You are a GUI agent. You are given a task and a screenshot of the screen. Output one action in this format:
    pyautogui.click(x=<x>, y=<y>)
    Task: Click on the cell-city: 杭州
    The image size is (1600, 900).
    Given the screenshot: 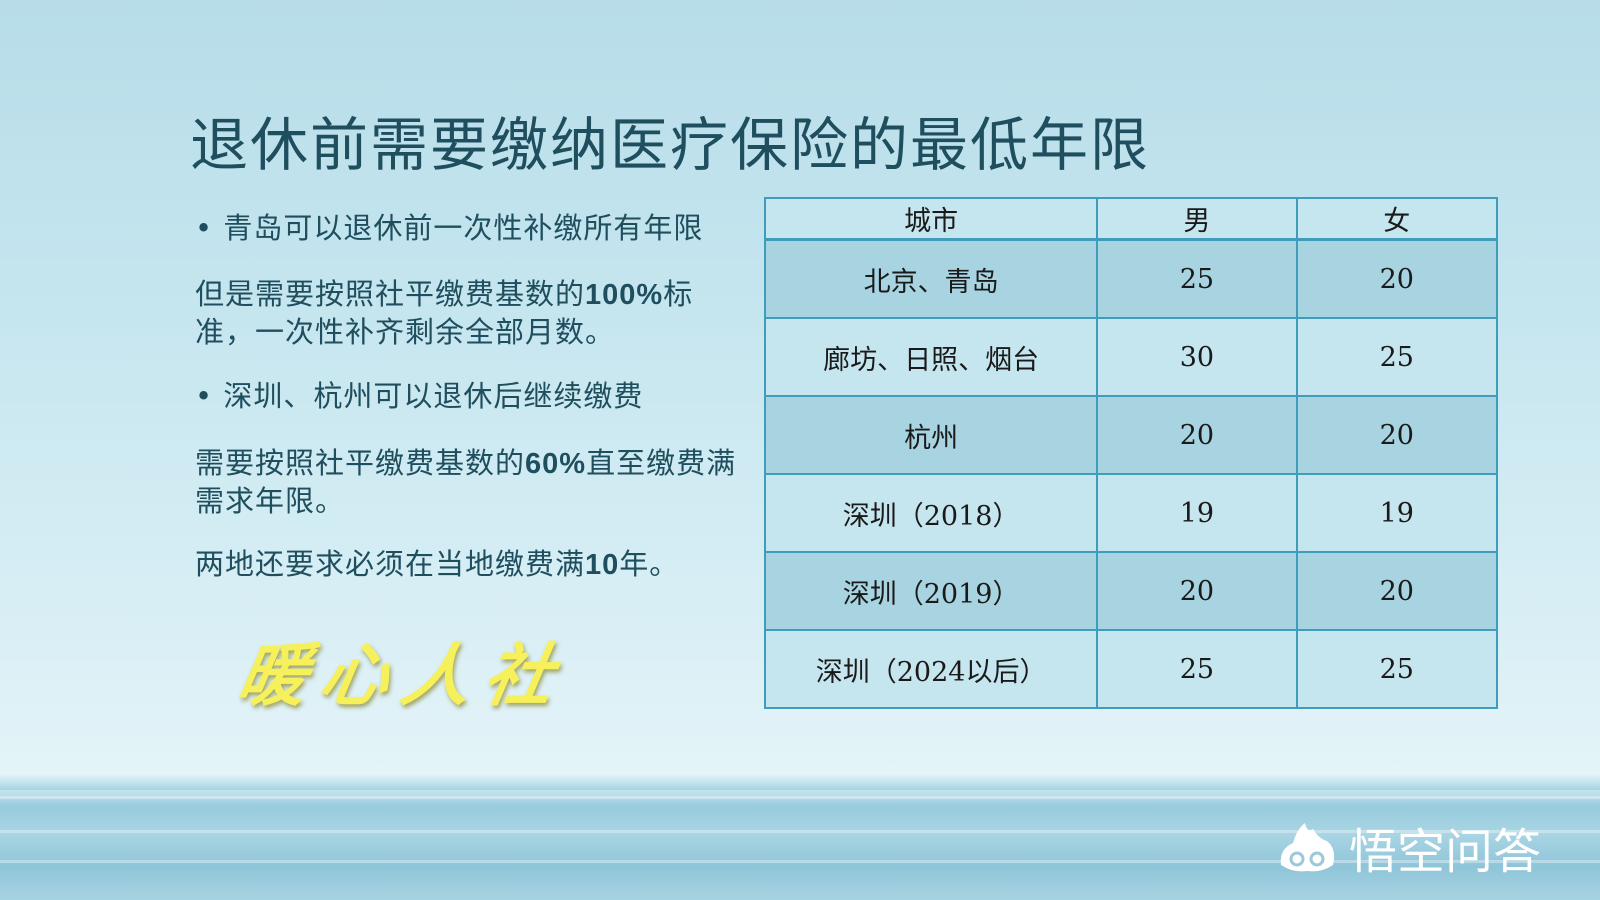 What is the action you would take?
    pyautogui.click(x=931, y=435)
    